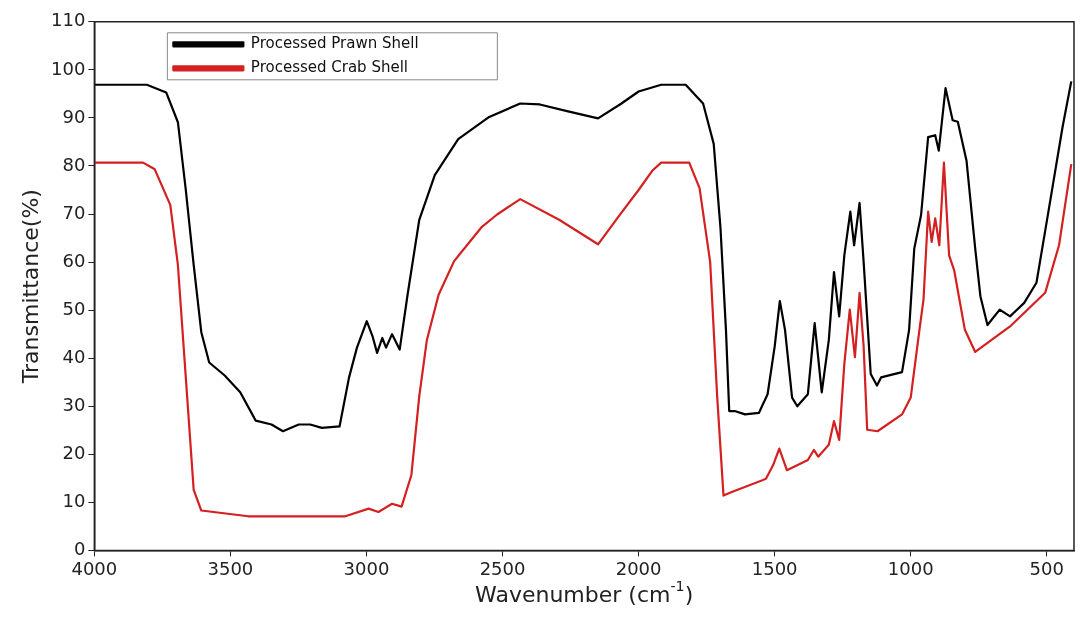  I want to click on y-tick-label: 10, so click(74, 501).